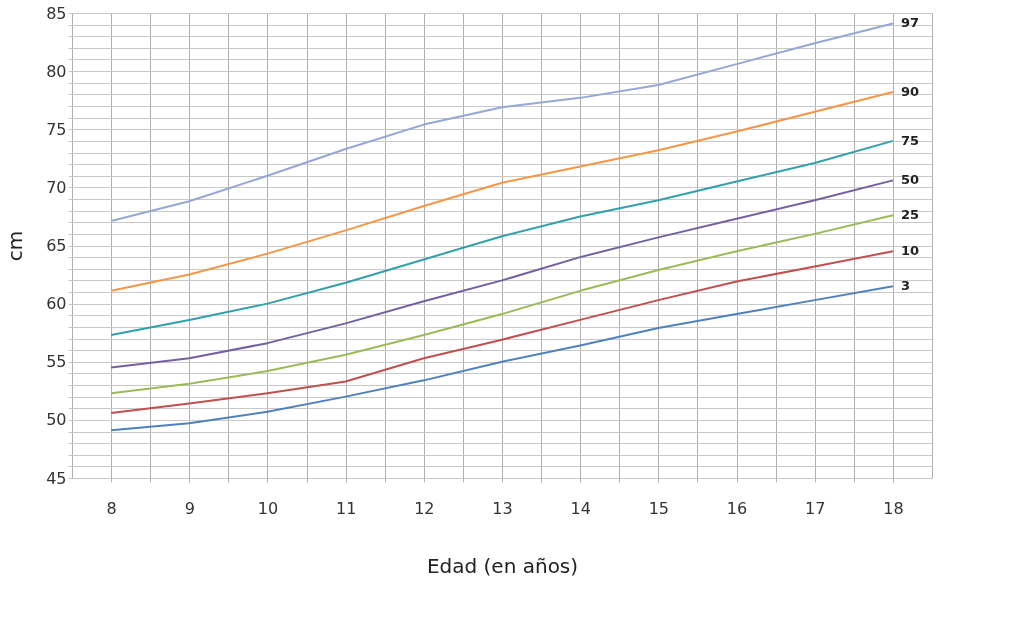  I want to click on series-label: 90, so click(909, 92).